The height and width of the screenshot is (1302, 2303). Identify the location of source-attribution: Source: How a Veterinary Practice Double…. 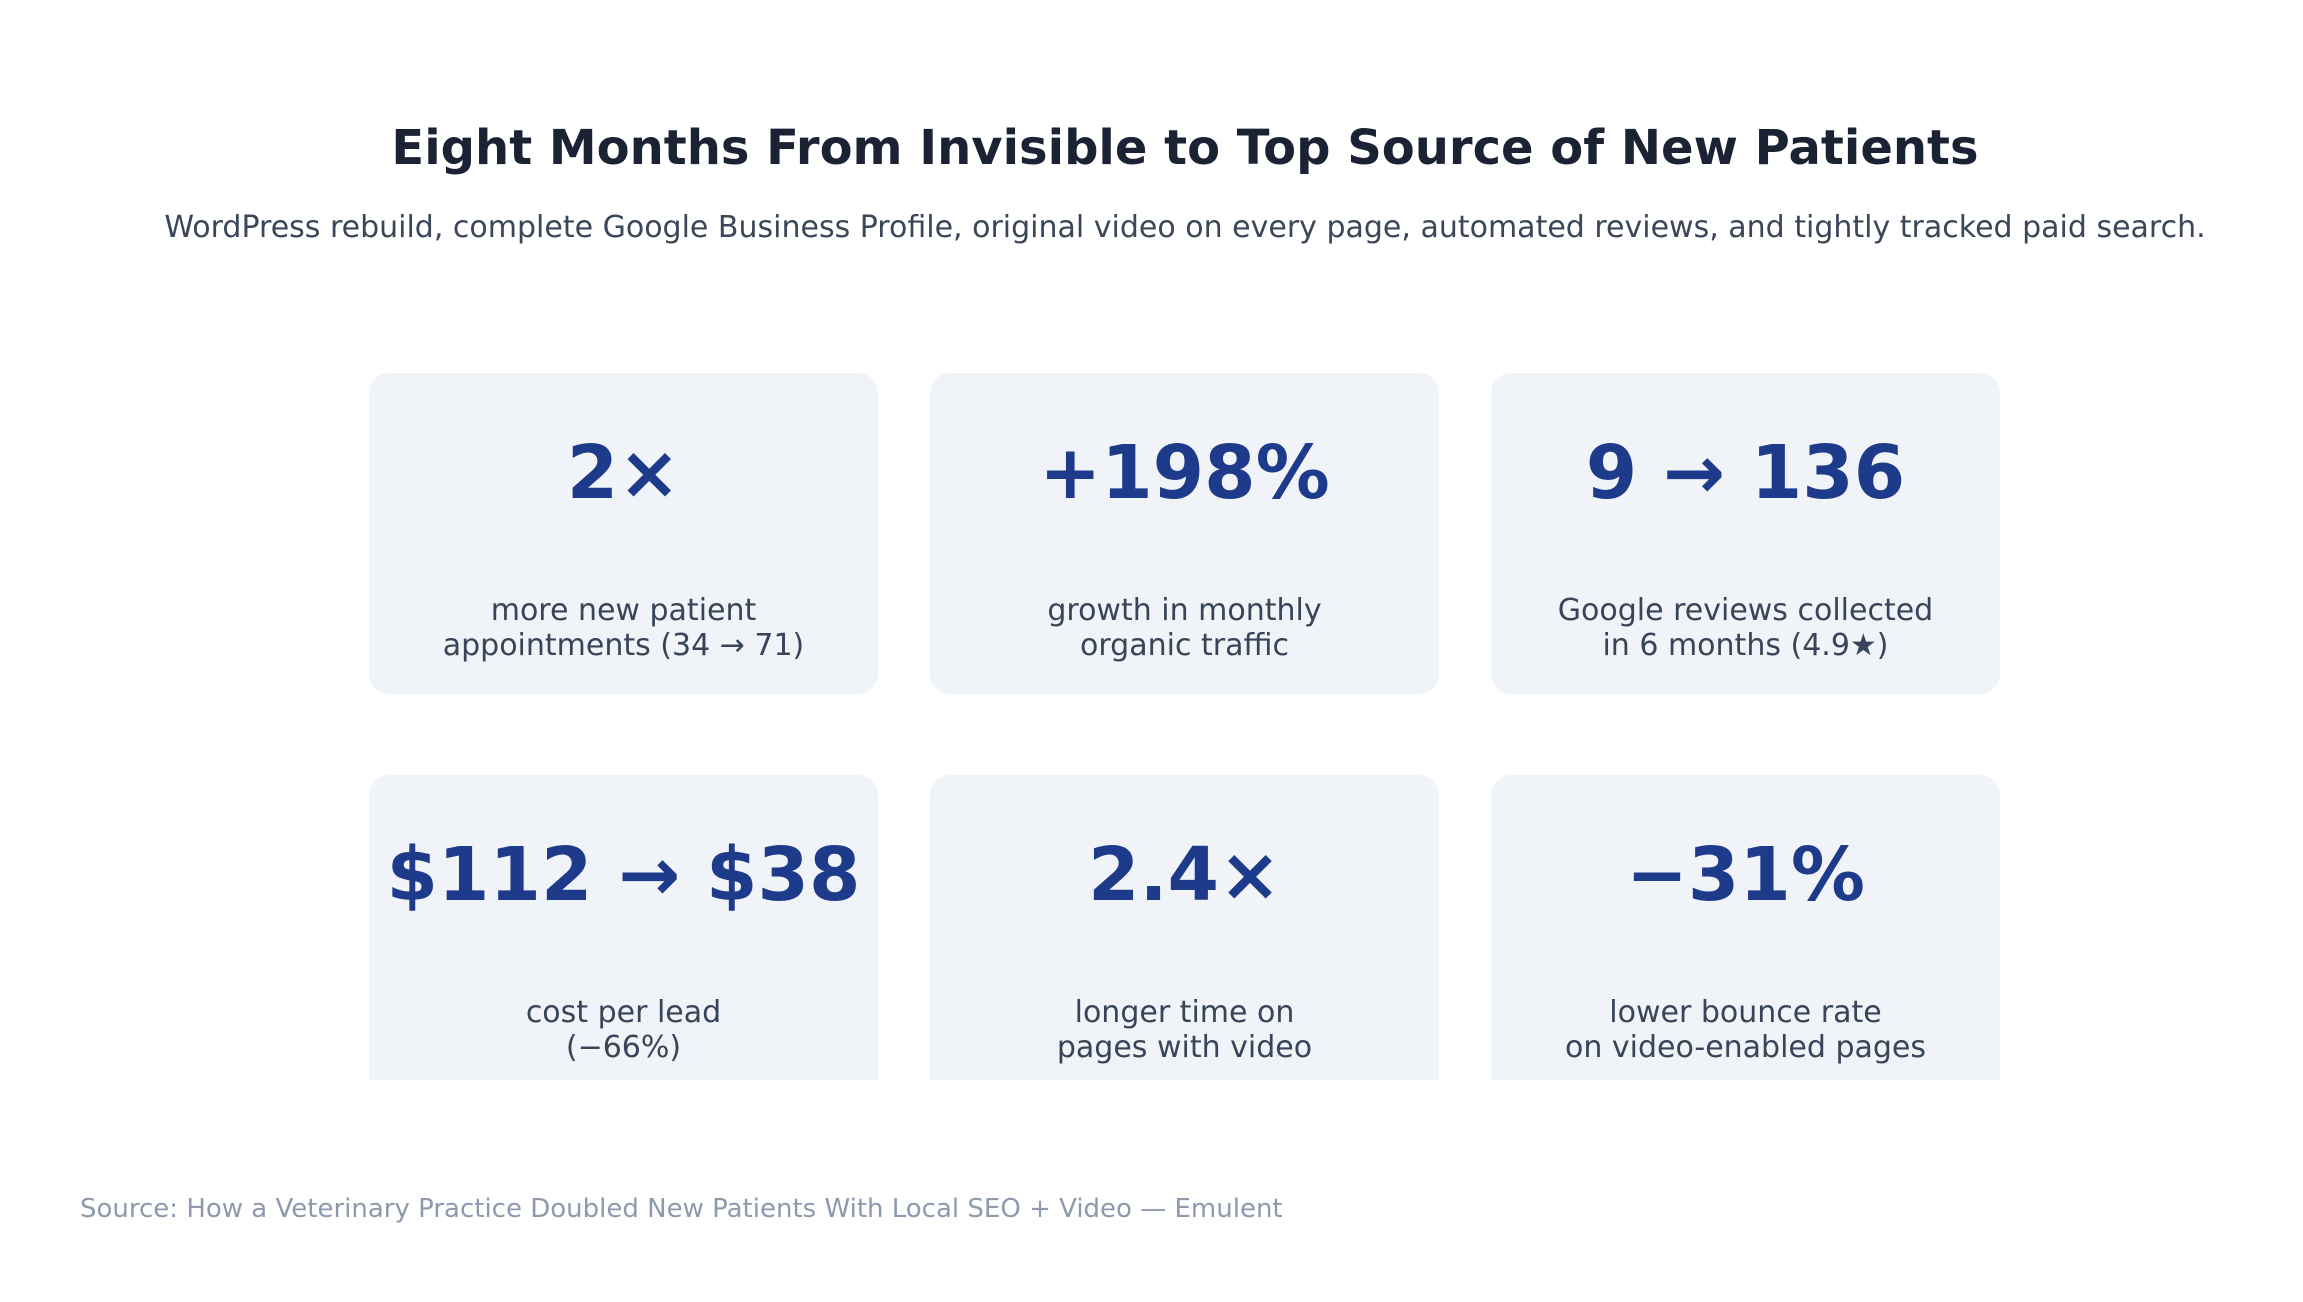
(681, 1209).